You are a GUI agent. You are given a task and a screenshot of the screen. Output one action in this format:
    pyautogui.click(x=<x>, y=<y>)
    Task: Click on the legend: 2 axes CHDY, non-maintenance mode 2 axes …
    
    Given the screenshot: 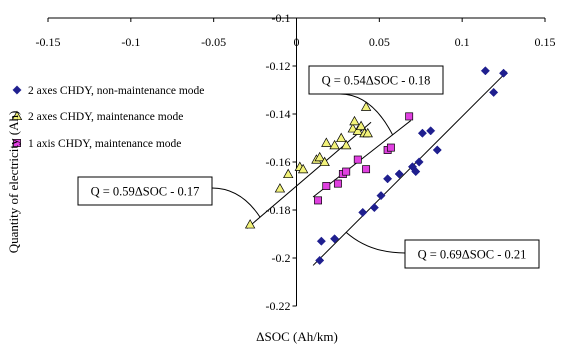 What is the action you would take?
    pyautogui.click(x=107, y=117)
    